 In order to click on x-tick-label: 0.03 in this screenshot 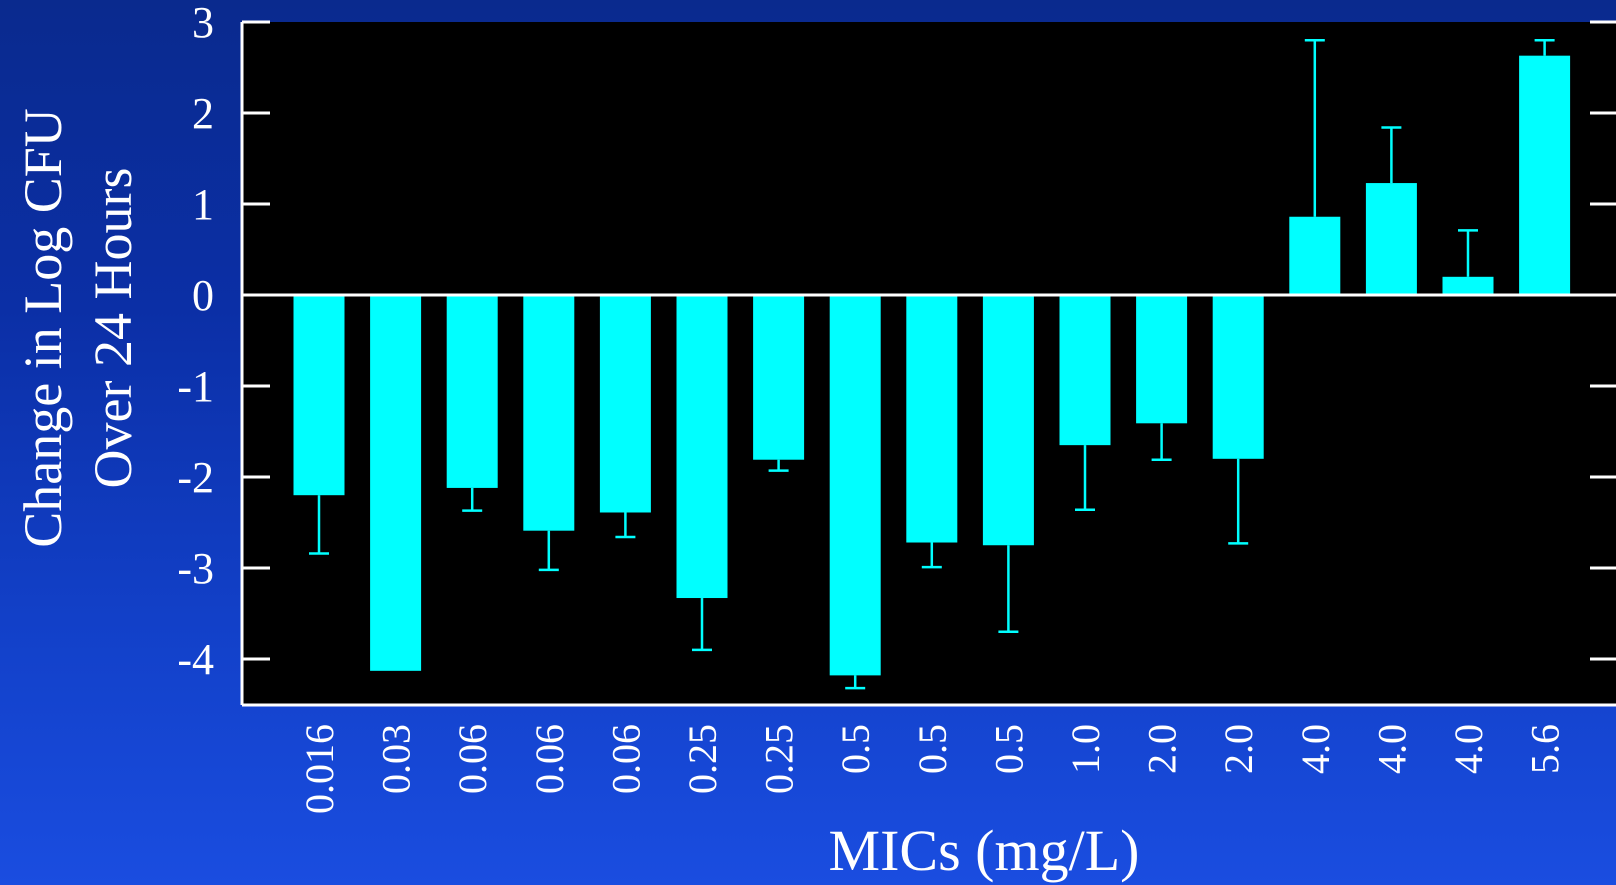, I will do `click(396, 759)`.